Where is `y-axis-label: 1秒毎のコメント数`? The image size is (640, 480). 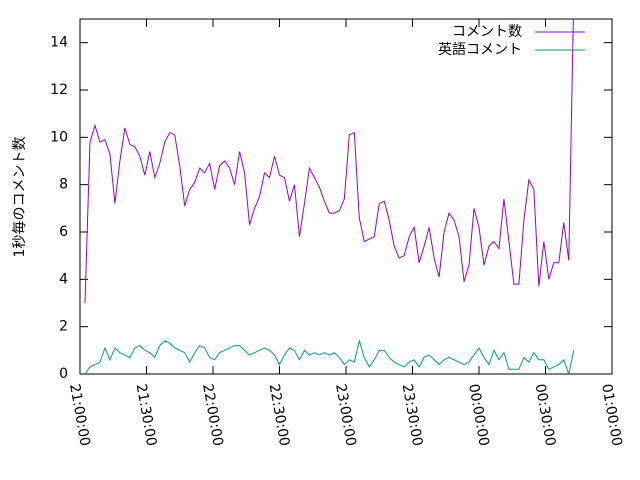
y-axis-label: 1秒毎のコメント数 is located at coordinates (20, 197).